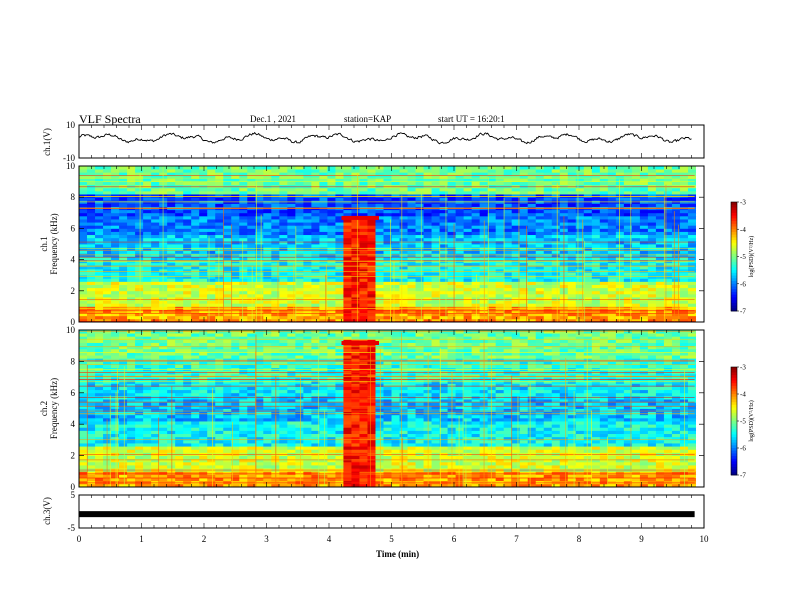 The image size is (792, 612). Describe the element at coordinates (73, 495) in the screenshot. I see `ch3-ytick-label: 5` at that location.